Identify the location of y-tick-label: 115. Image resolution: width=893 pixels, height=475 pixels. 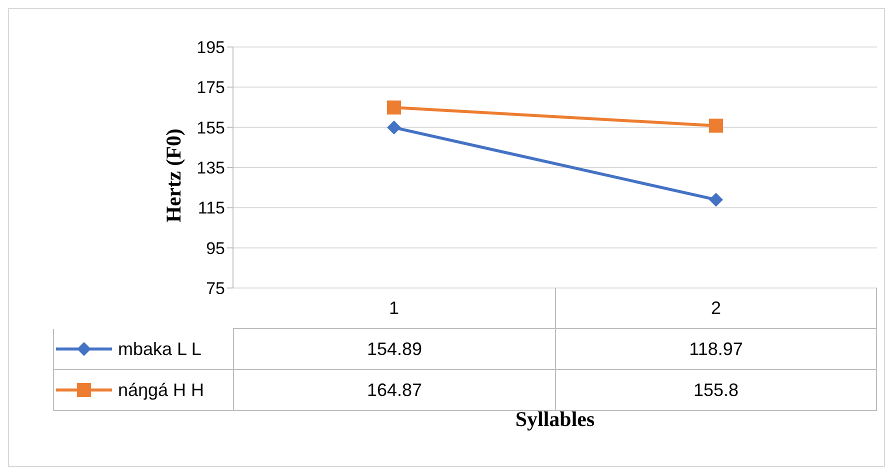
(211, 208).